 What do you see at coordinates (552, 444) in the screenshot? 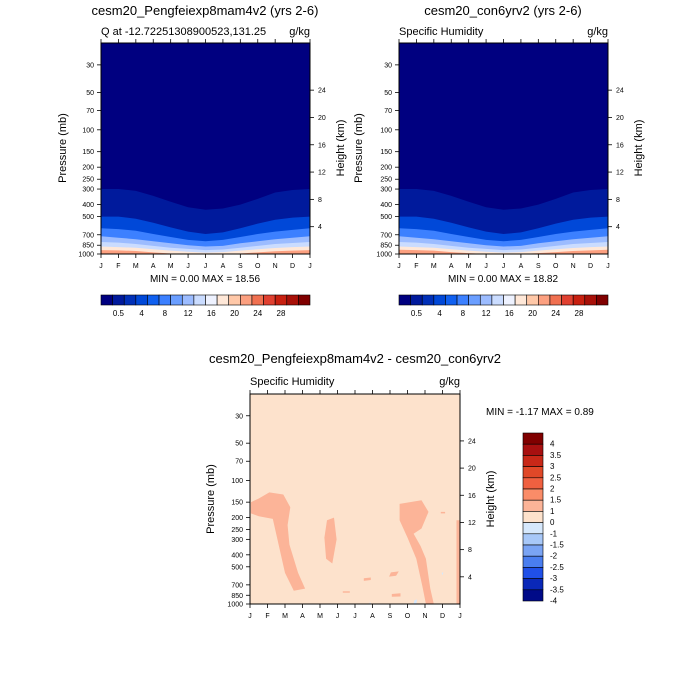
I see `panel3-colorbar-label: 4` at bounding box center [552, 444].